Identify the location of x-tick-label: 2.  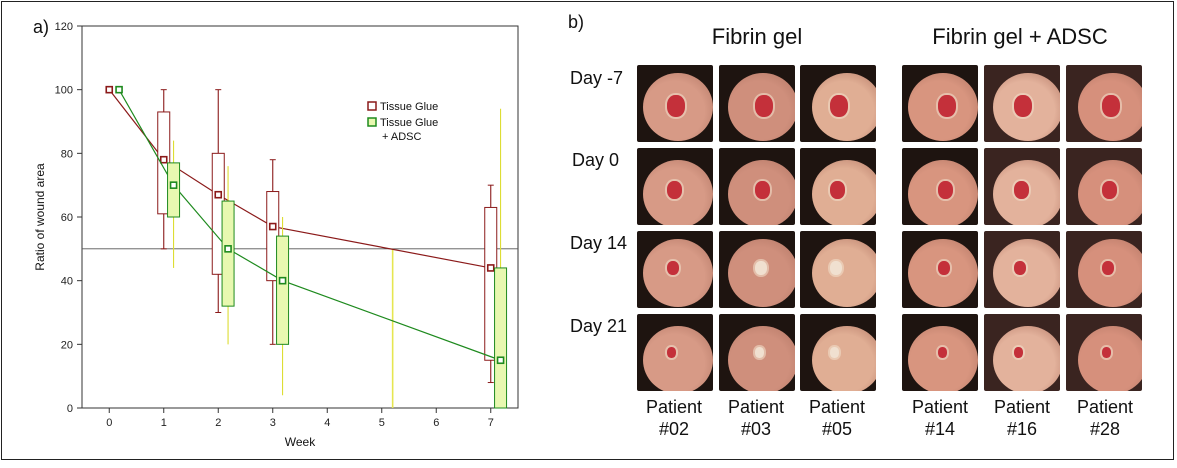
(218, 423).